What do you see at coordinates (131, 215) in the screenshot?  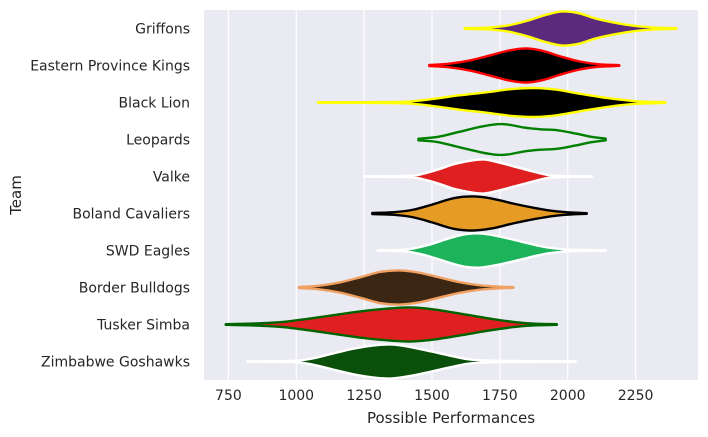 I see `y-tick-label: Boland Cavaliers` at bounding box center [131, 215].